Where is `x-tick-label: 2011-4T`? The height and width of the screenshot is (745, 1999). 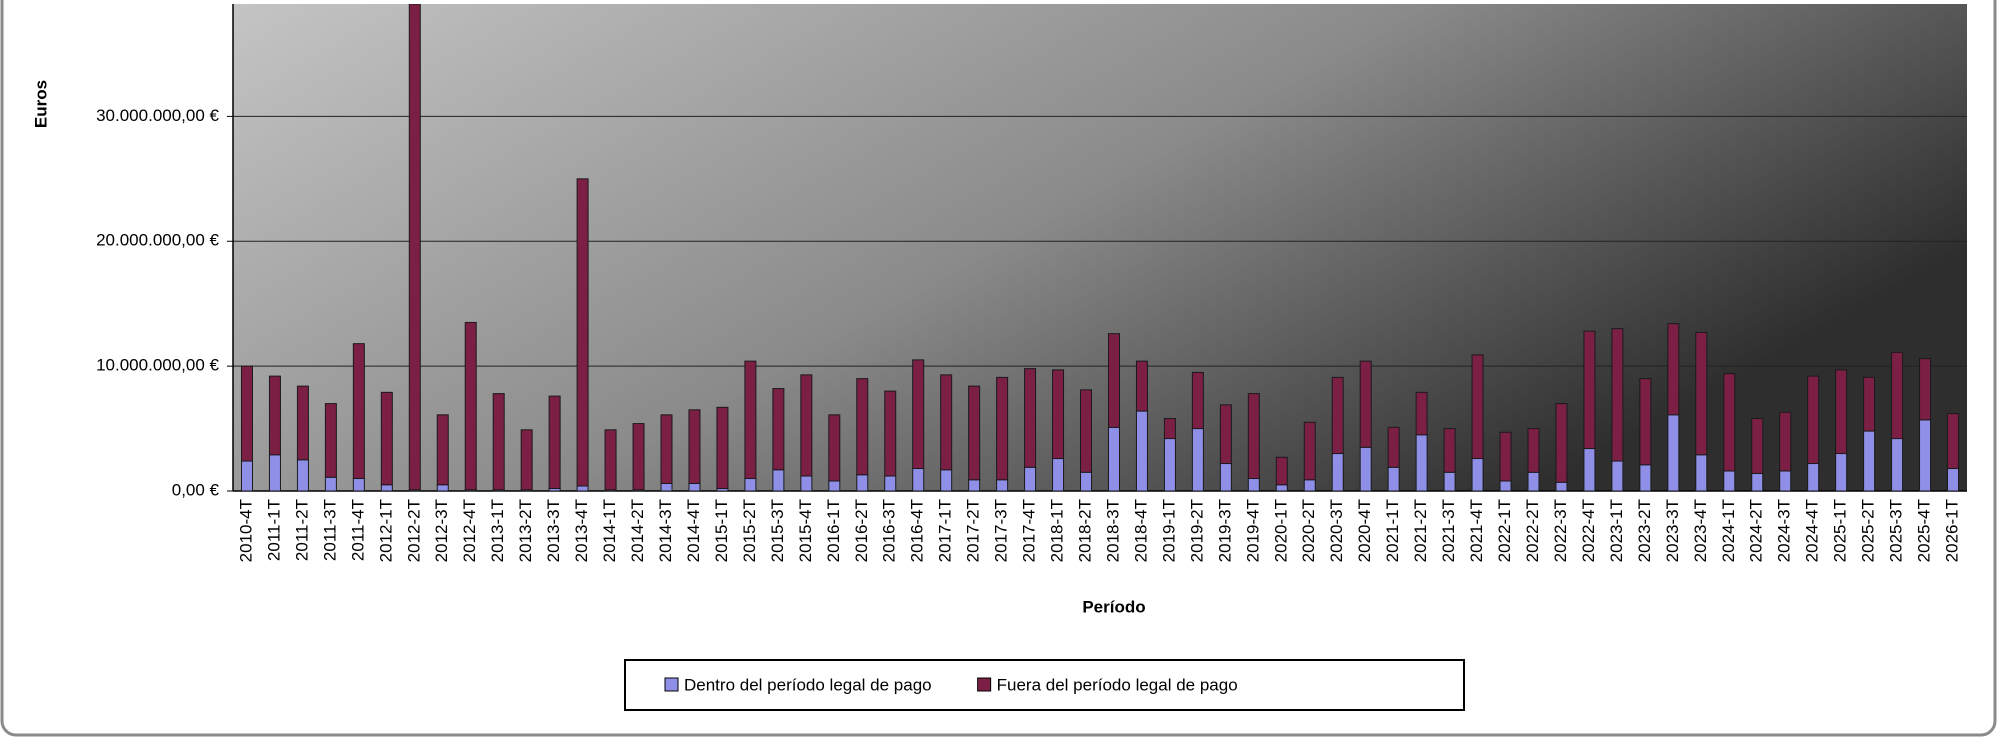
x-tick-label: 2011-4T is located at coordinates (357, 530).